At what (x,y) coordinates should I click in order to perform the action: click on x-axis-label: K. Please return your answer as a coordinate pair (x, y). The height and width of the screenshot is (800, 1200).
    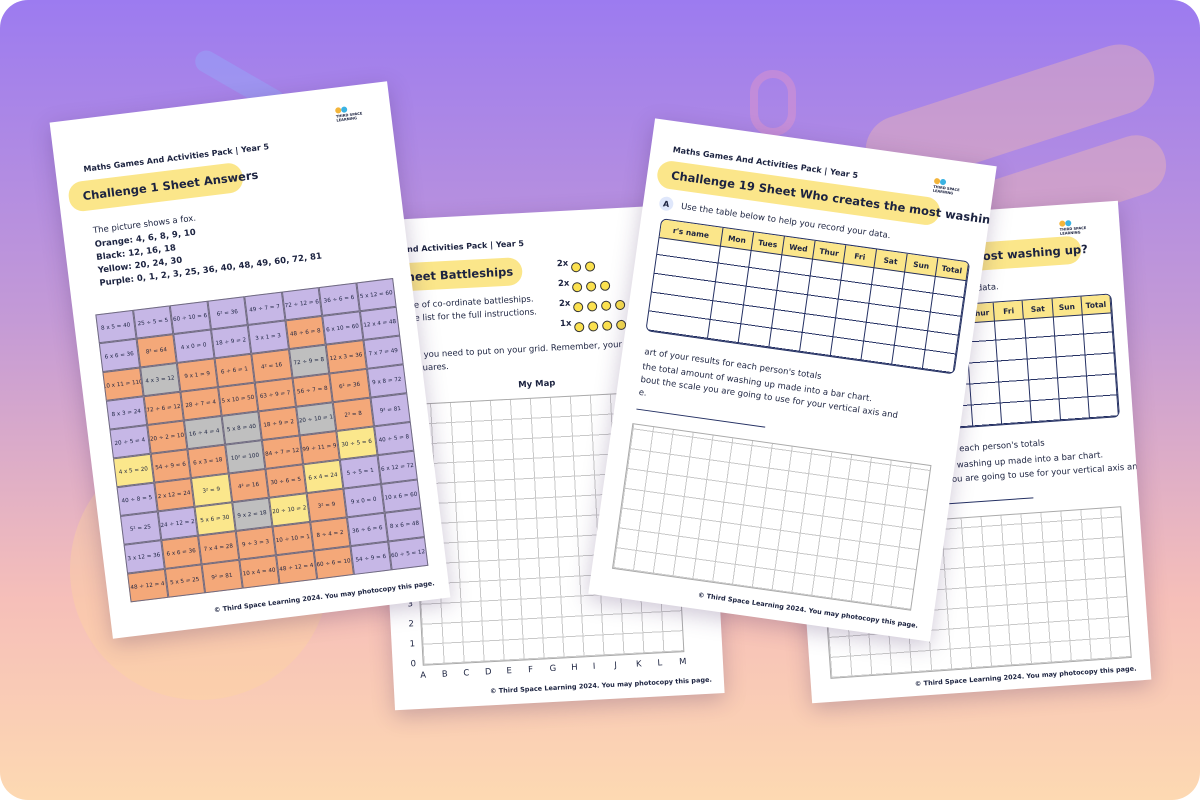
    Looking at the image, I should click on (638, 664).